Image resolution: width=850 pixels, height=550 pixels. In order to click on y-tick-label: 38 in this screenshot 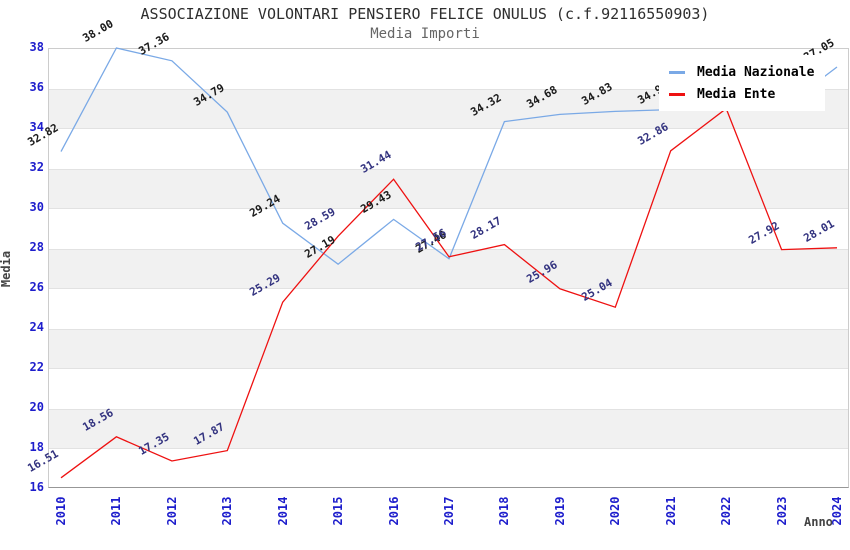, I will do `click(36, 47)`.